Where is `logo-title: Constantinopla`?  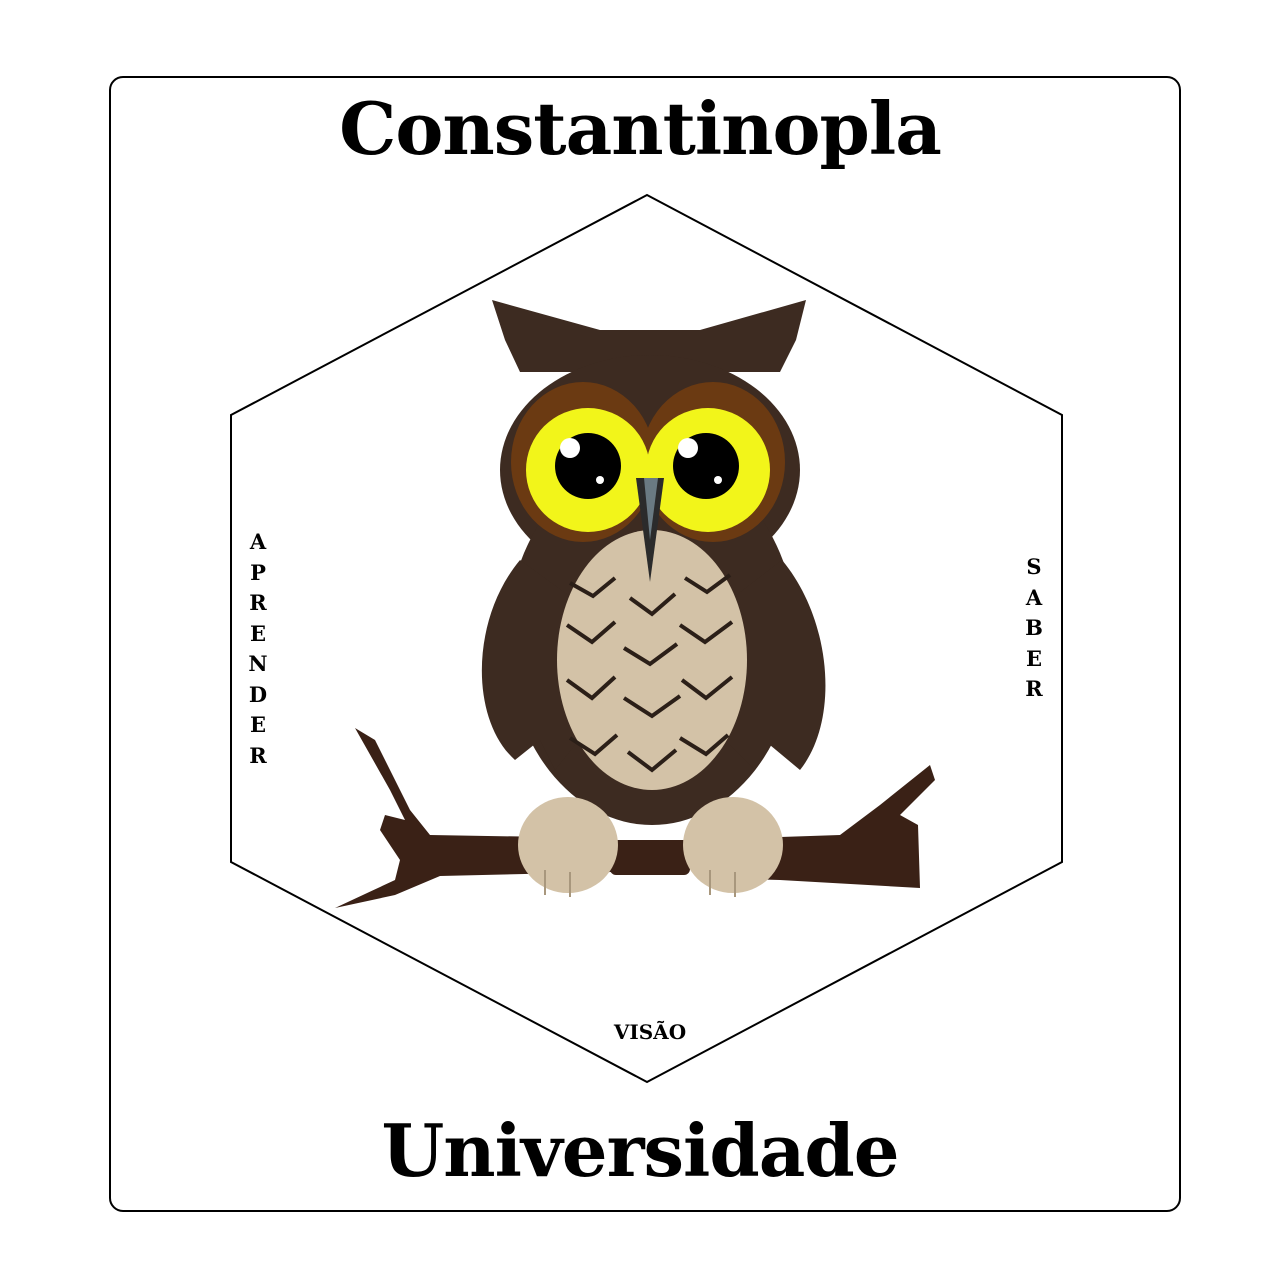 logo-title: Constantinopla is located at coordinates (640, 128).